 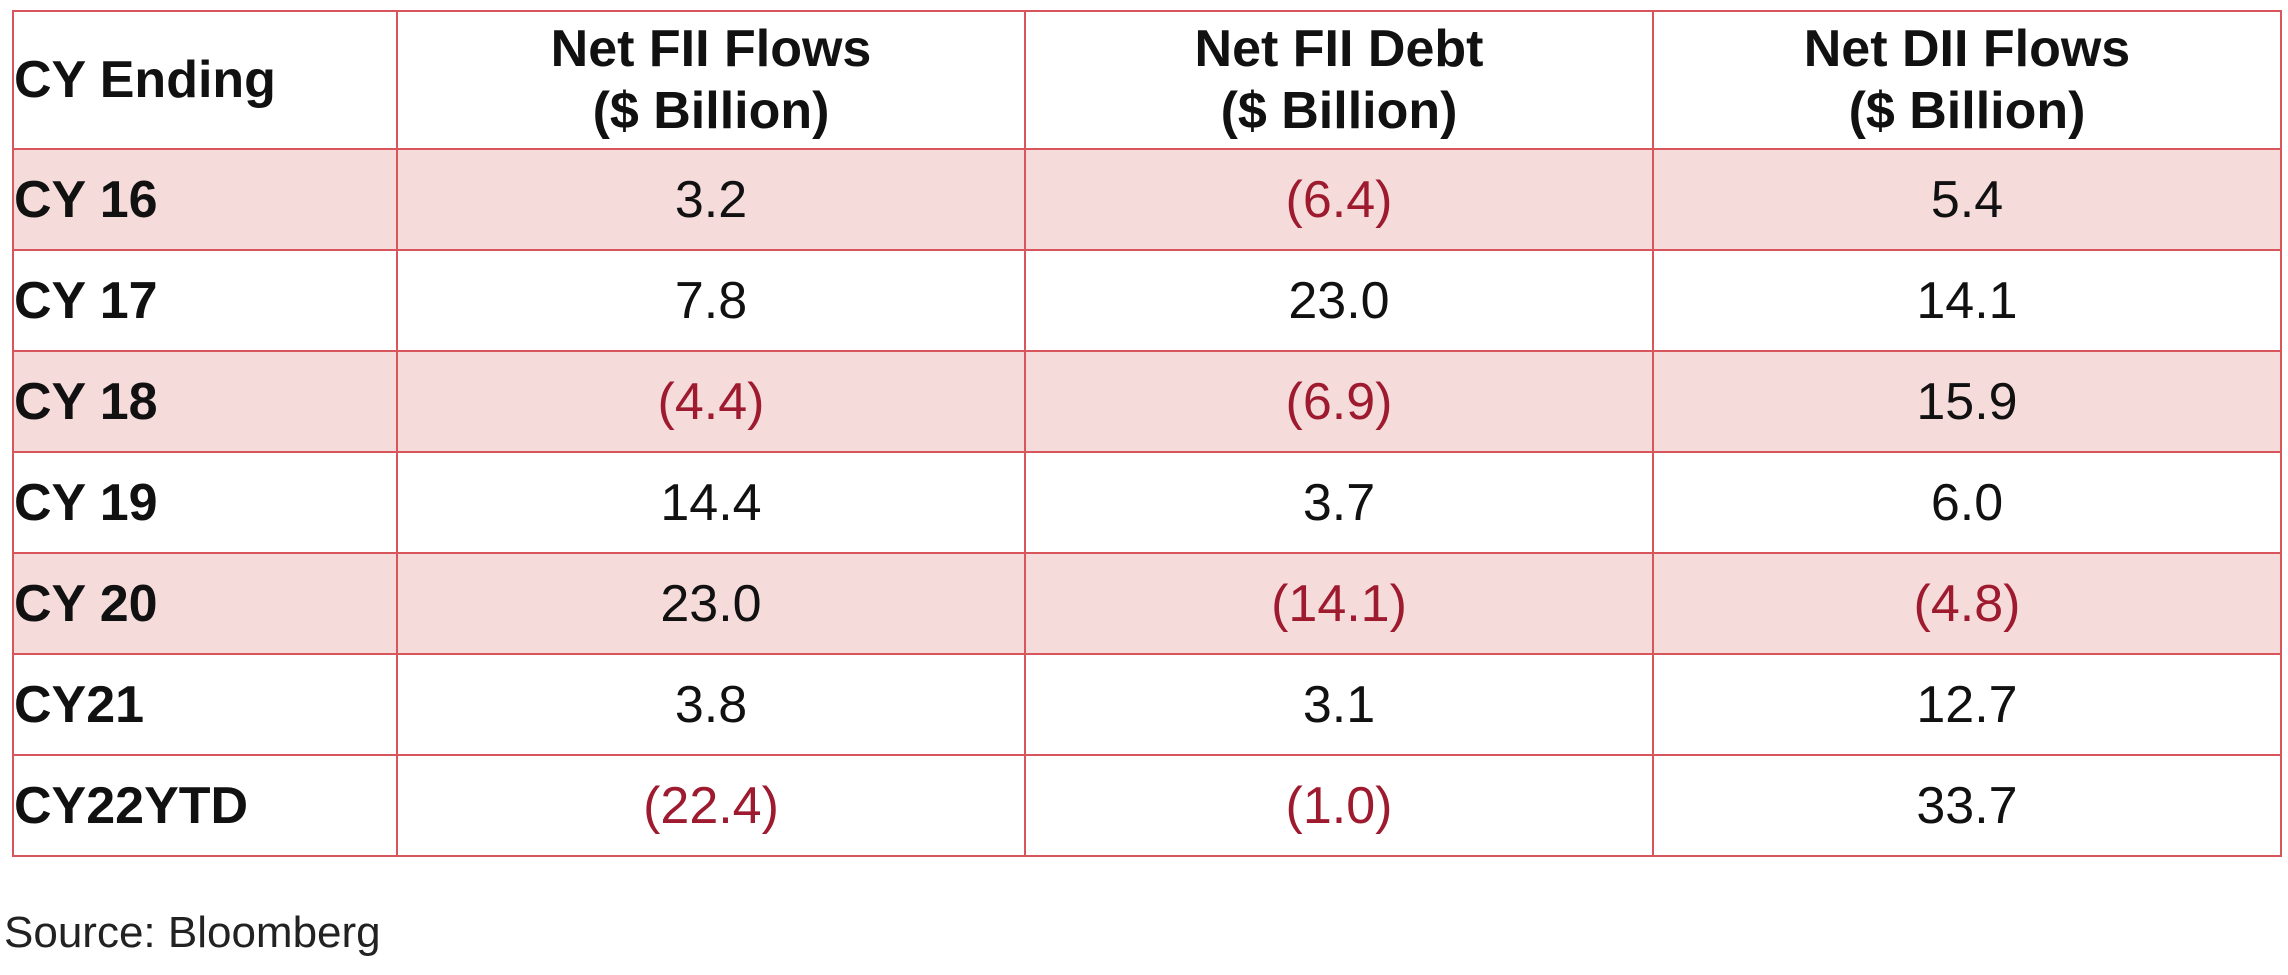 I want to click on row-label: CY 16, so click(x=205, y=199).